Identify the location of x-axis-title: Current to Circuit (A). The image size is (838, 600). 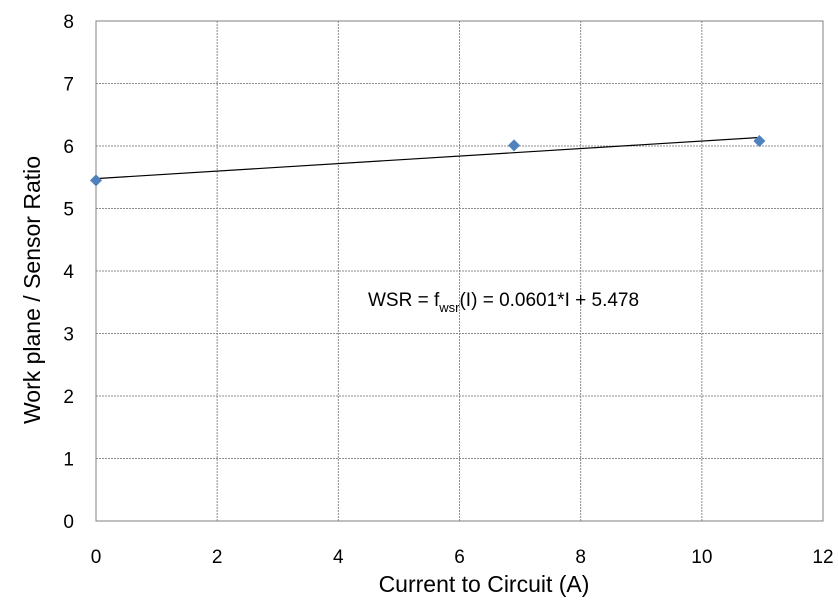
(484, 584).